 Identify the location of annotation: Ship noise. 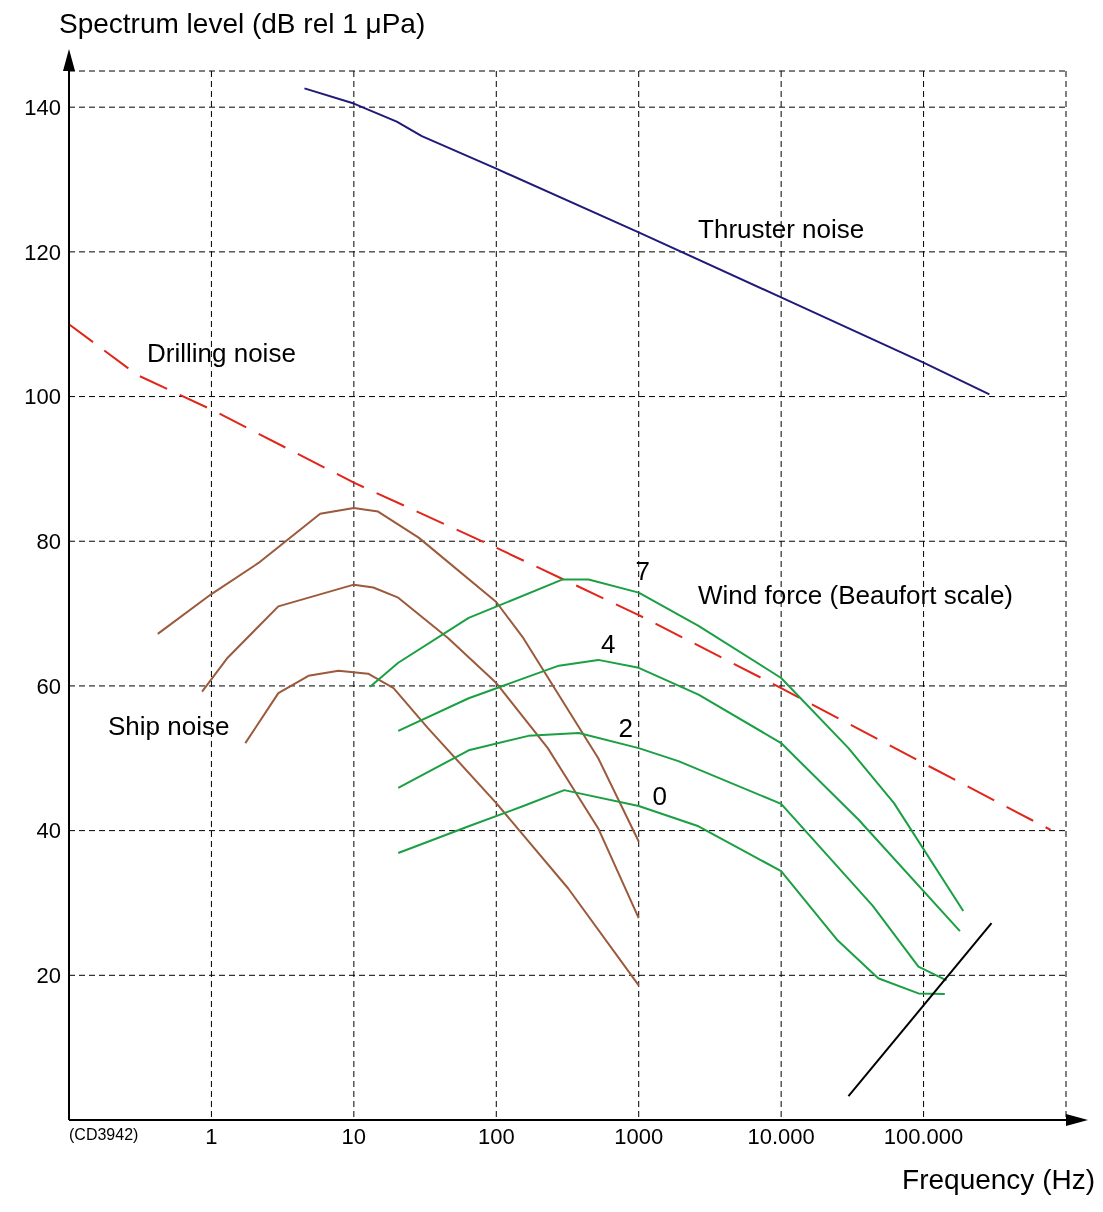
(169, 726).